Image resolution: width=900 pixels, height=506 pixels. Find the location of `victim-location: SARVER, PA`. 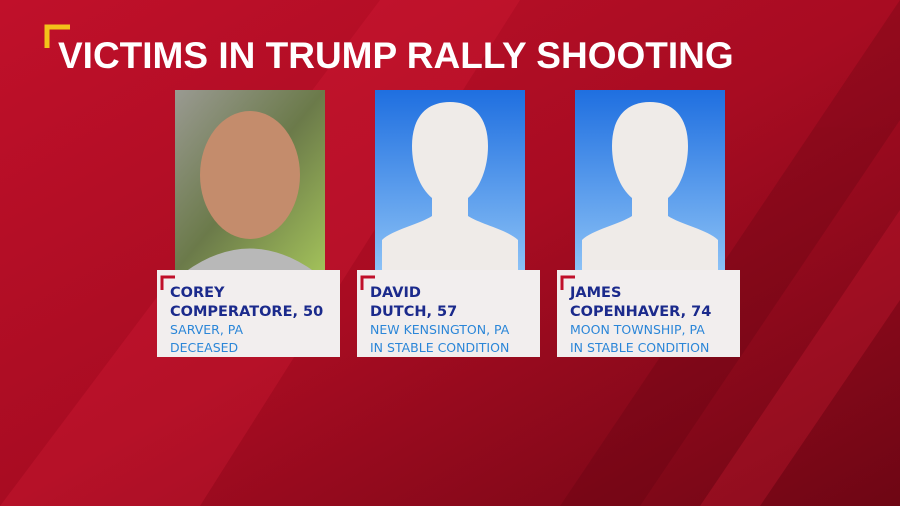

victim-location: SARVER, PA is located at coordinates (207, 329).